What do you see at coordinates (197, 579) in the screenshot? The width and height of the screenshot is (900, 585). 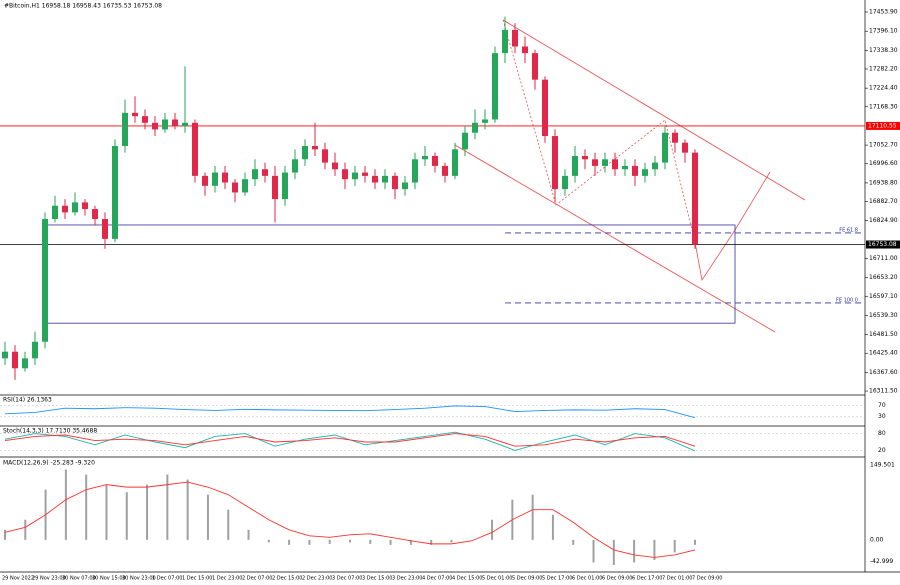 I see `x-tick-label: 1 Dec 15:00` at bounding box center [197, 579].